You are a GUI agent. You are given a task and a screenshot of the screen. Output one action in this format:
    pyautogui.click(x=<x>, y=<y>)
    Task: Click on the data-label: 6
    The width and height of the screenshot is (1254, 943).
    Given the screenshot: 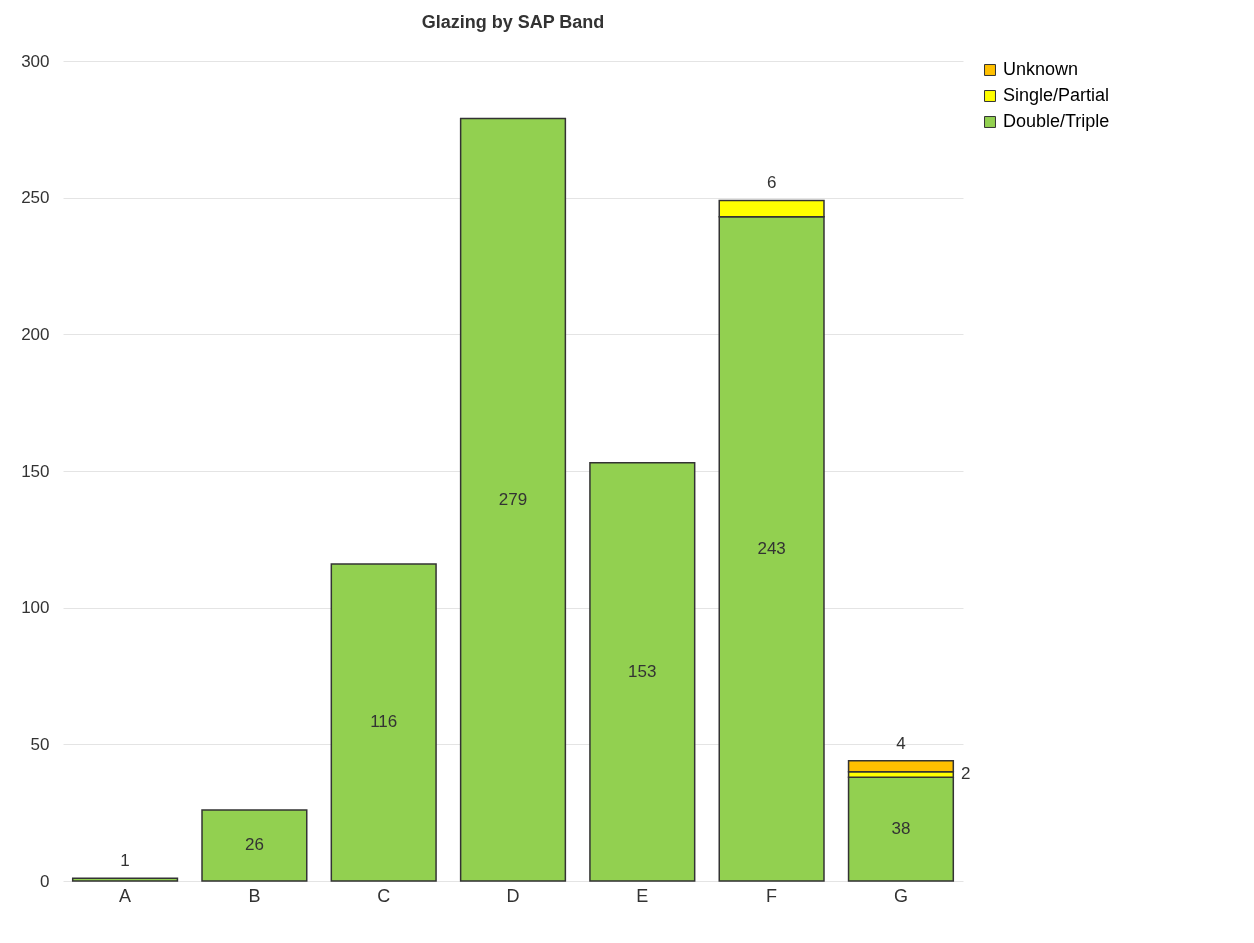 What is the action you would take?
    pyautogui.click(x=771, y=183)
    